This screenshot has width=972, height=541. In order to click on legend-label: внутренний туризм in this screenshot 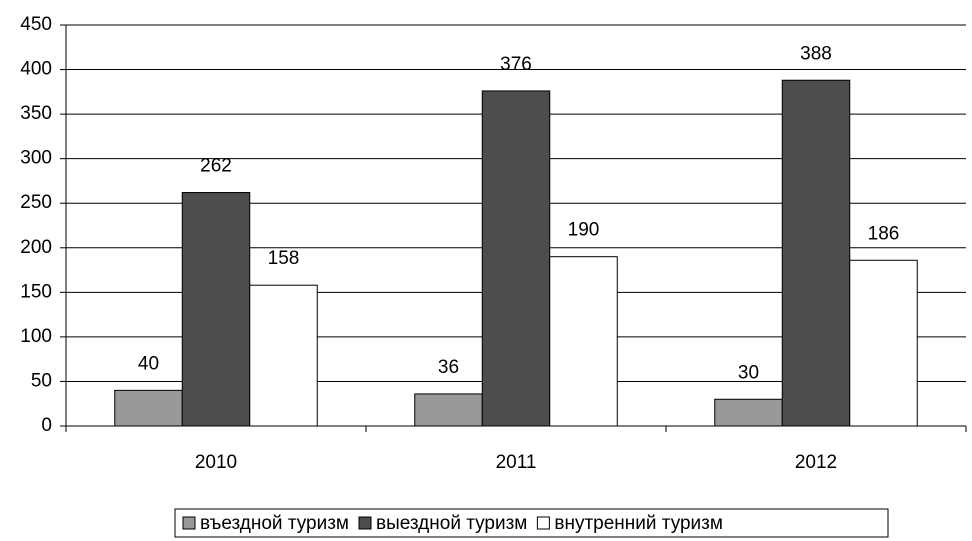, I will do `click(638, 523)`.